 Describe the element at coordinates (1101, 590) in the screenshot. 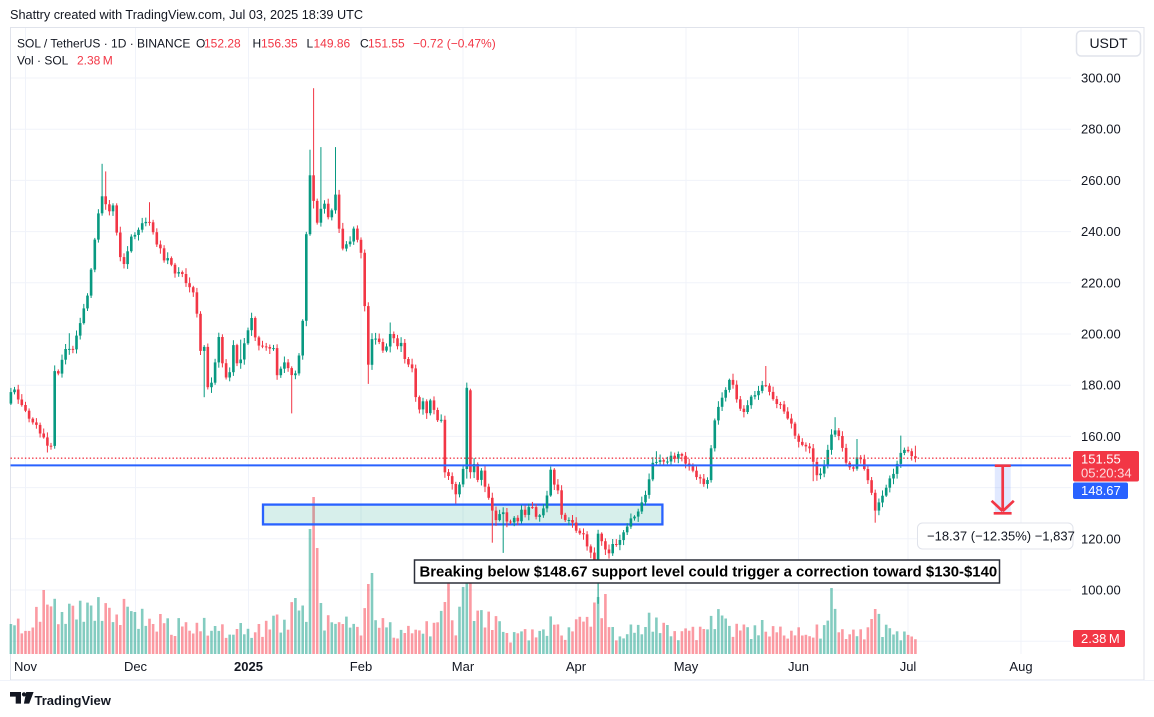

I see `svg-text: 100.00` at that location.